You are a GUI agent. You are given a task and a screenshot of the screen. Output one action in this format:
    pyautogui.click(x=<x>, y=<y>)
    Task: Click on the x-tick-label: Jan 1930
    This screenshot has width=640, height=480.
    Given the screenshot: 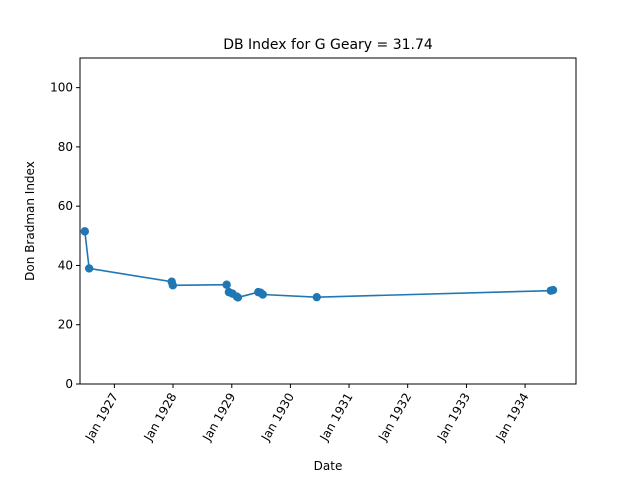 What is the action you would take?
    pyautogui.click(x=277, y=418)
    